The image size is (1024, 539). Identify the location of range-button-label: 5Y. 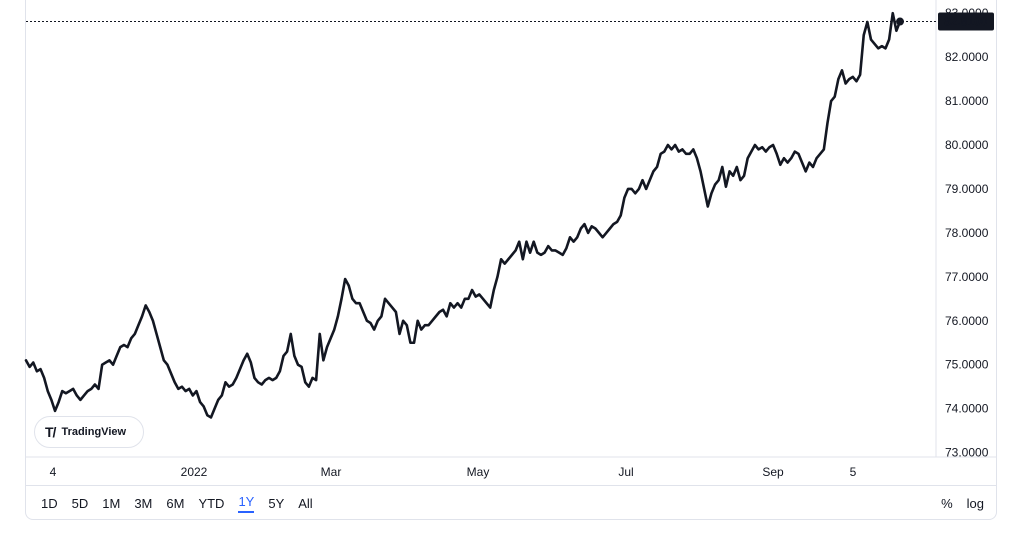
(276, 503).